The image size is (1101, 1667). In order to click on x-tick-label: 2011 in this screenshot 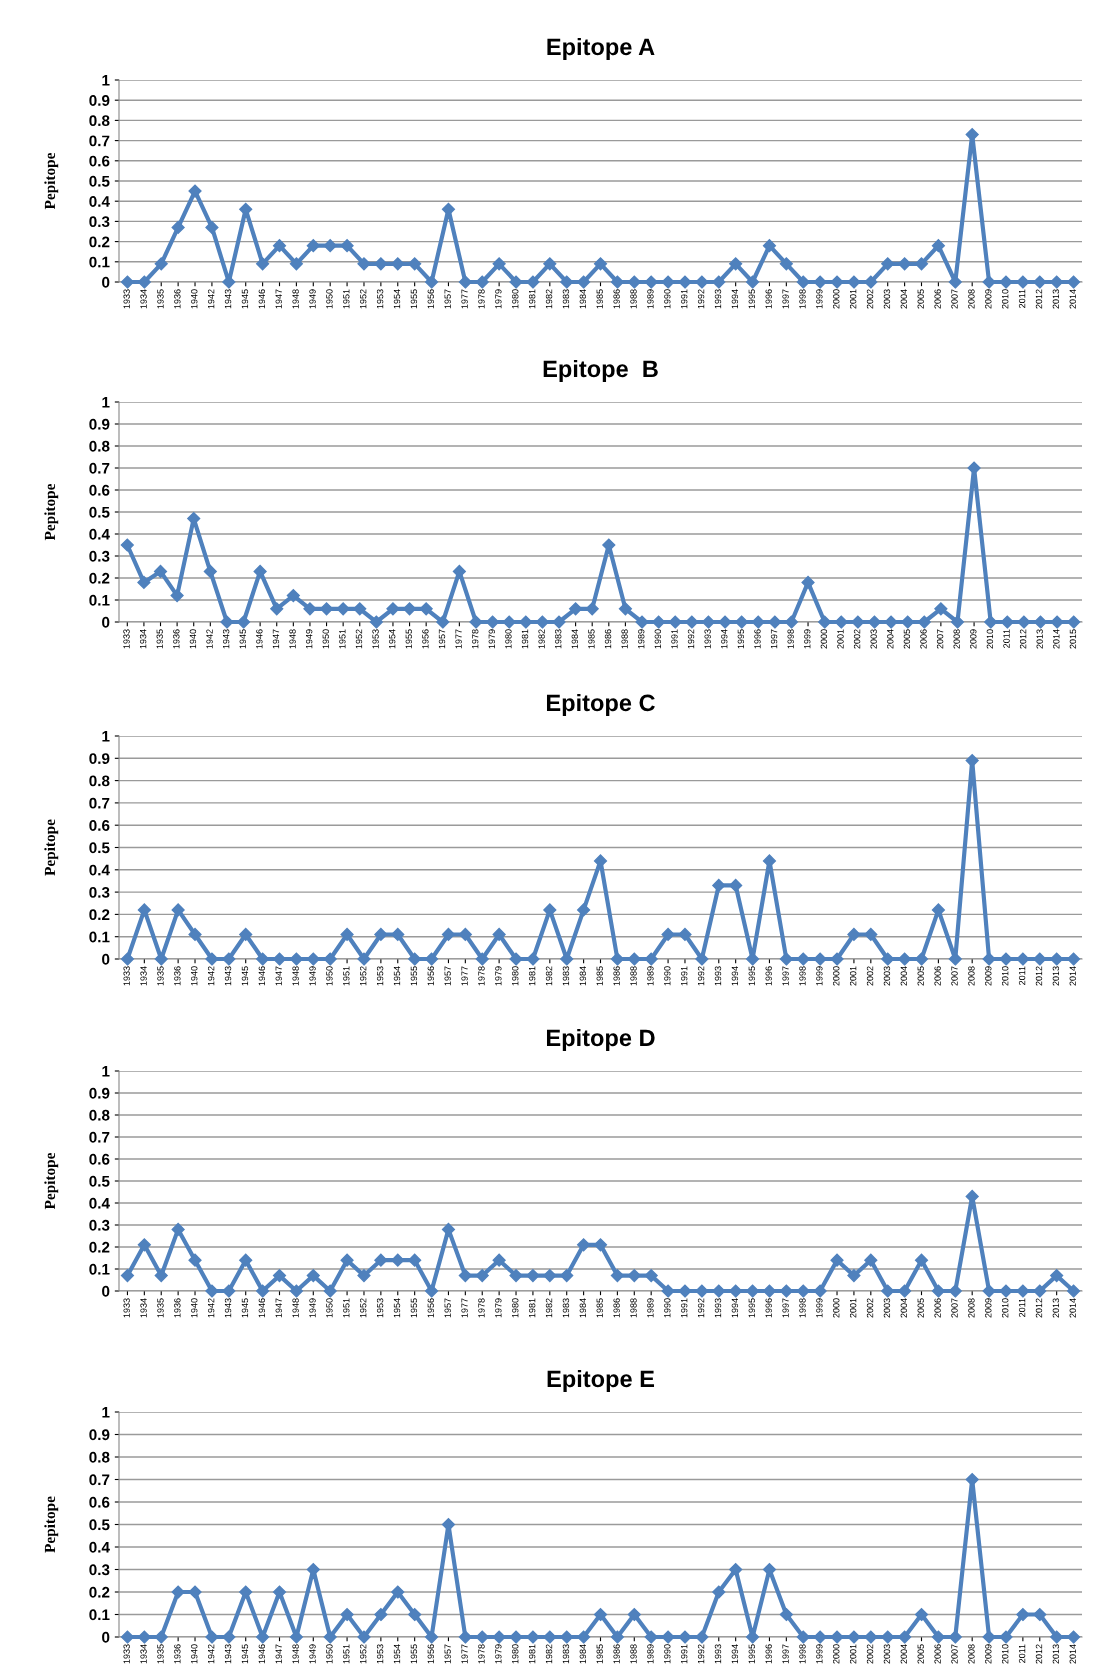, I will do `click(1022, 975)`.